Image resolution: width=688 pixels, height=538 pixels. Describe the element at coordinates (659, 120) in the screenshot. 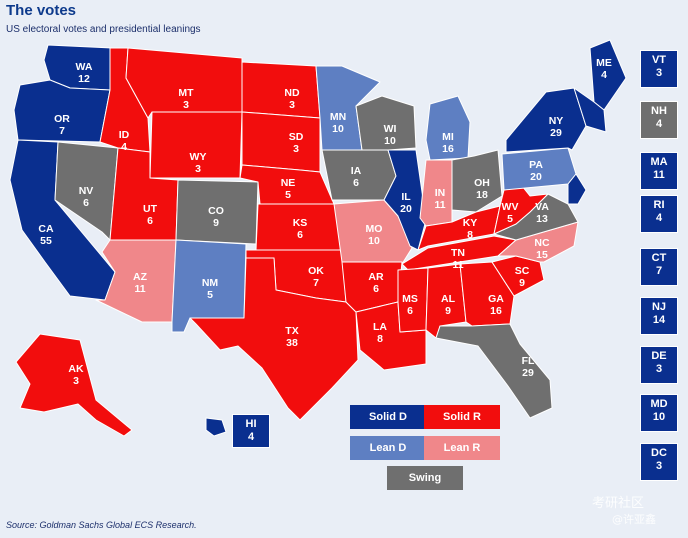

I see `state-box-nh: NH 4` at that location.